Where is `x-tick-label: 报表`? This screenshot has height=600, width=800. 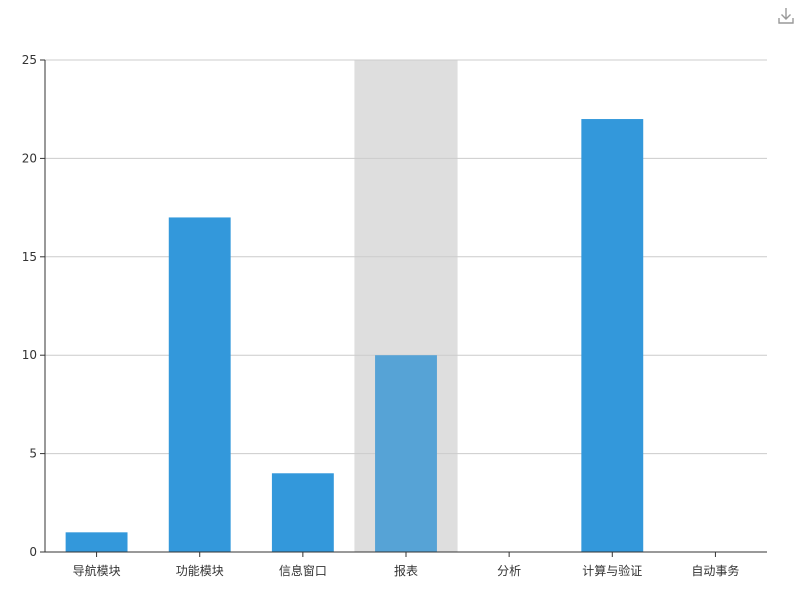
x-tick-label: 报表 is located at coordinates (406, 570).